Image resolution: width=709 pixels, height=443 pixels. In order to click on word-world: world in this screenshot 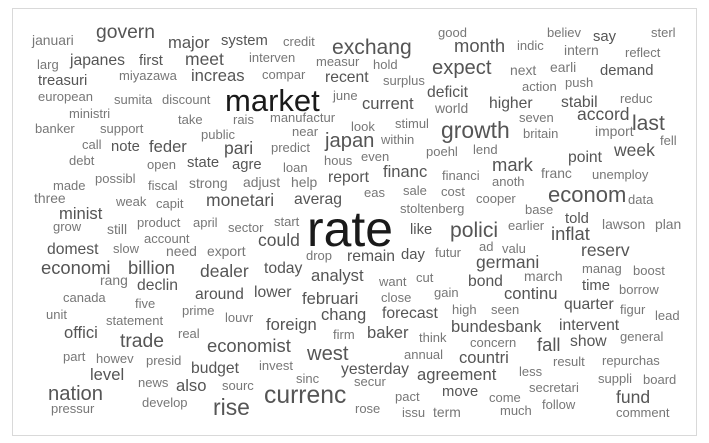, I will do `click(452, 108)`.